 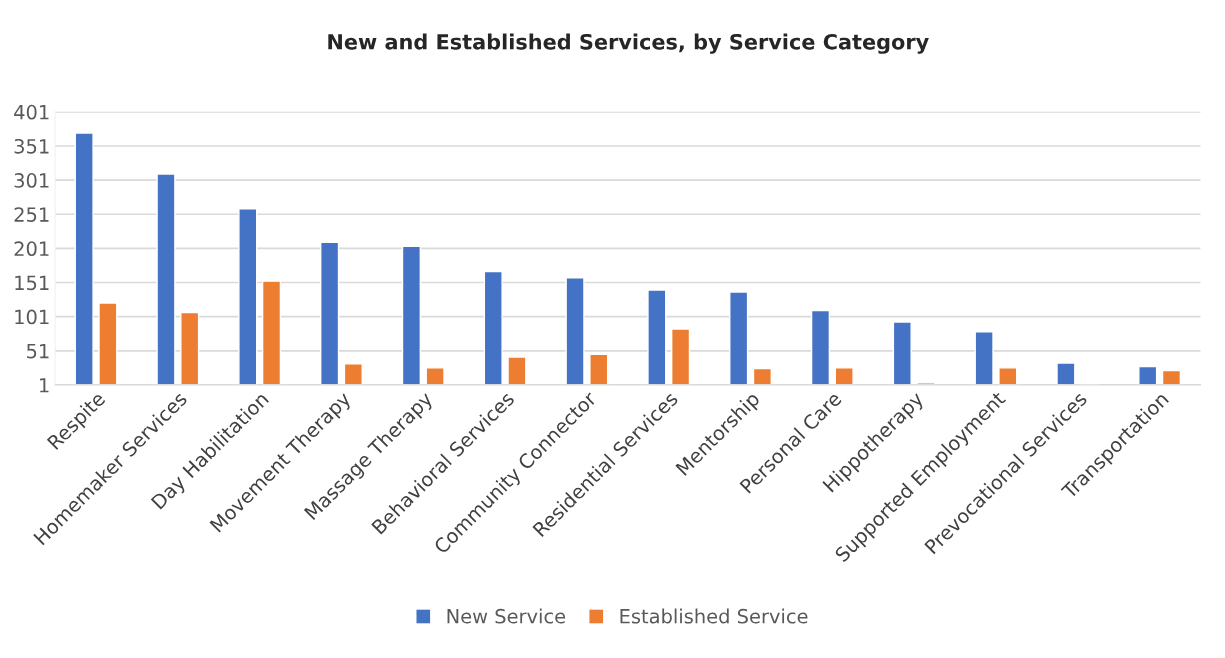 I want to click on y-tick-label: 351, so click(x=31, y=146).